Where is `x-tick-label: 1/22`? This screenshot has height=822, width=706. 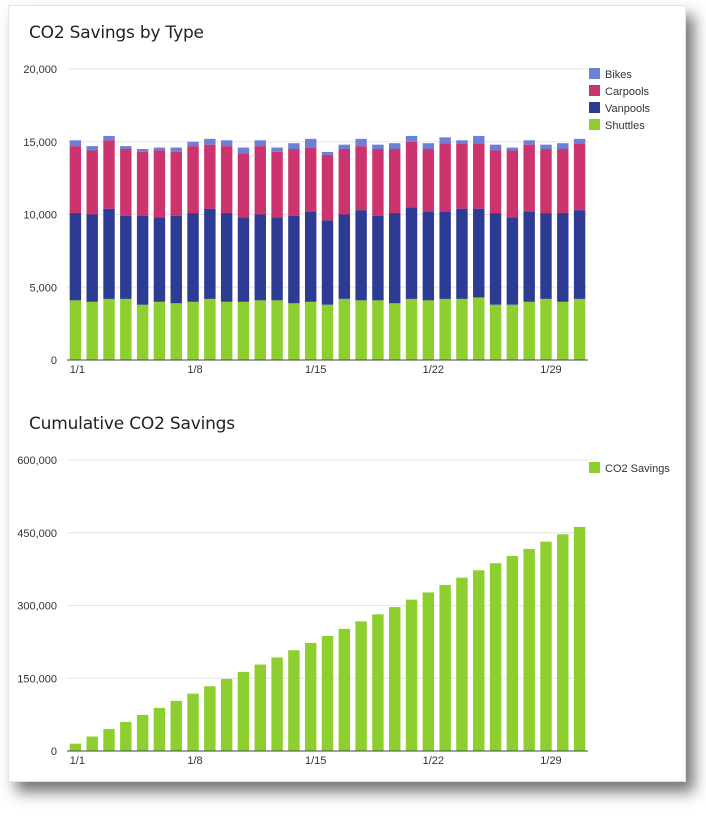
x-tick-label: 1/22 is located at coordinates (433, 370).